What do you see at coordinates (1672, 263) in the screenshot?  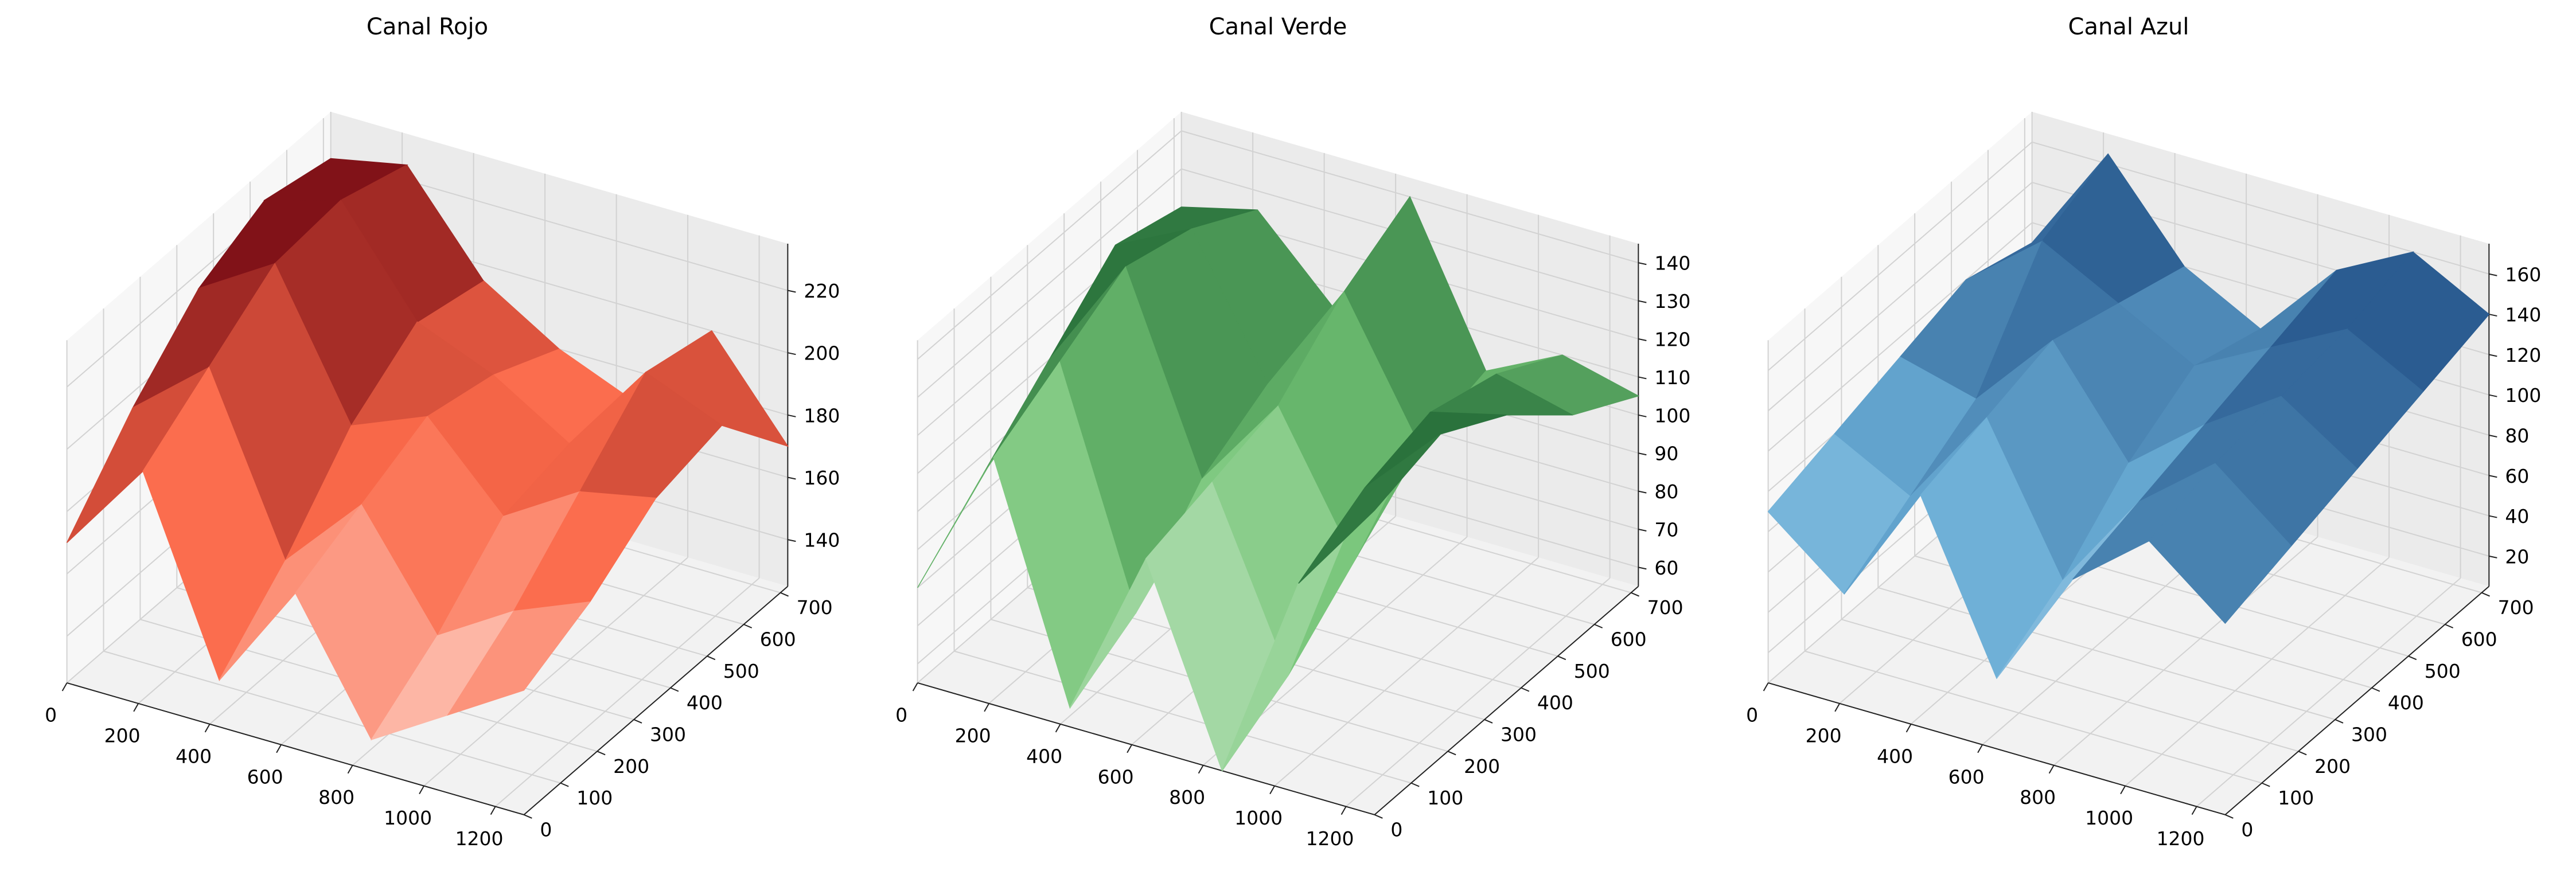 I see `z-tick-label: 140` at bounding box center [1672, 263].